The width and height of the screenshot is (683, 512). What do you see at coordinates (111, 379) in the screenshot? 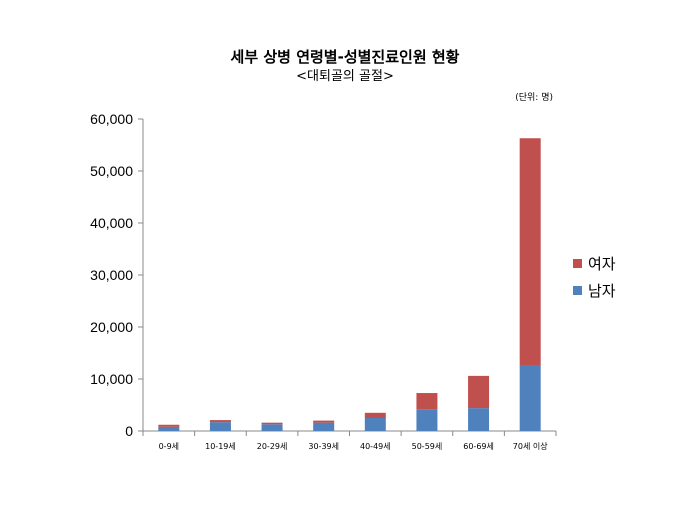
I see `y-tick-label: 10,000` at bounding box center [111, 379].